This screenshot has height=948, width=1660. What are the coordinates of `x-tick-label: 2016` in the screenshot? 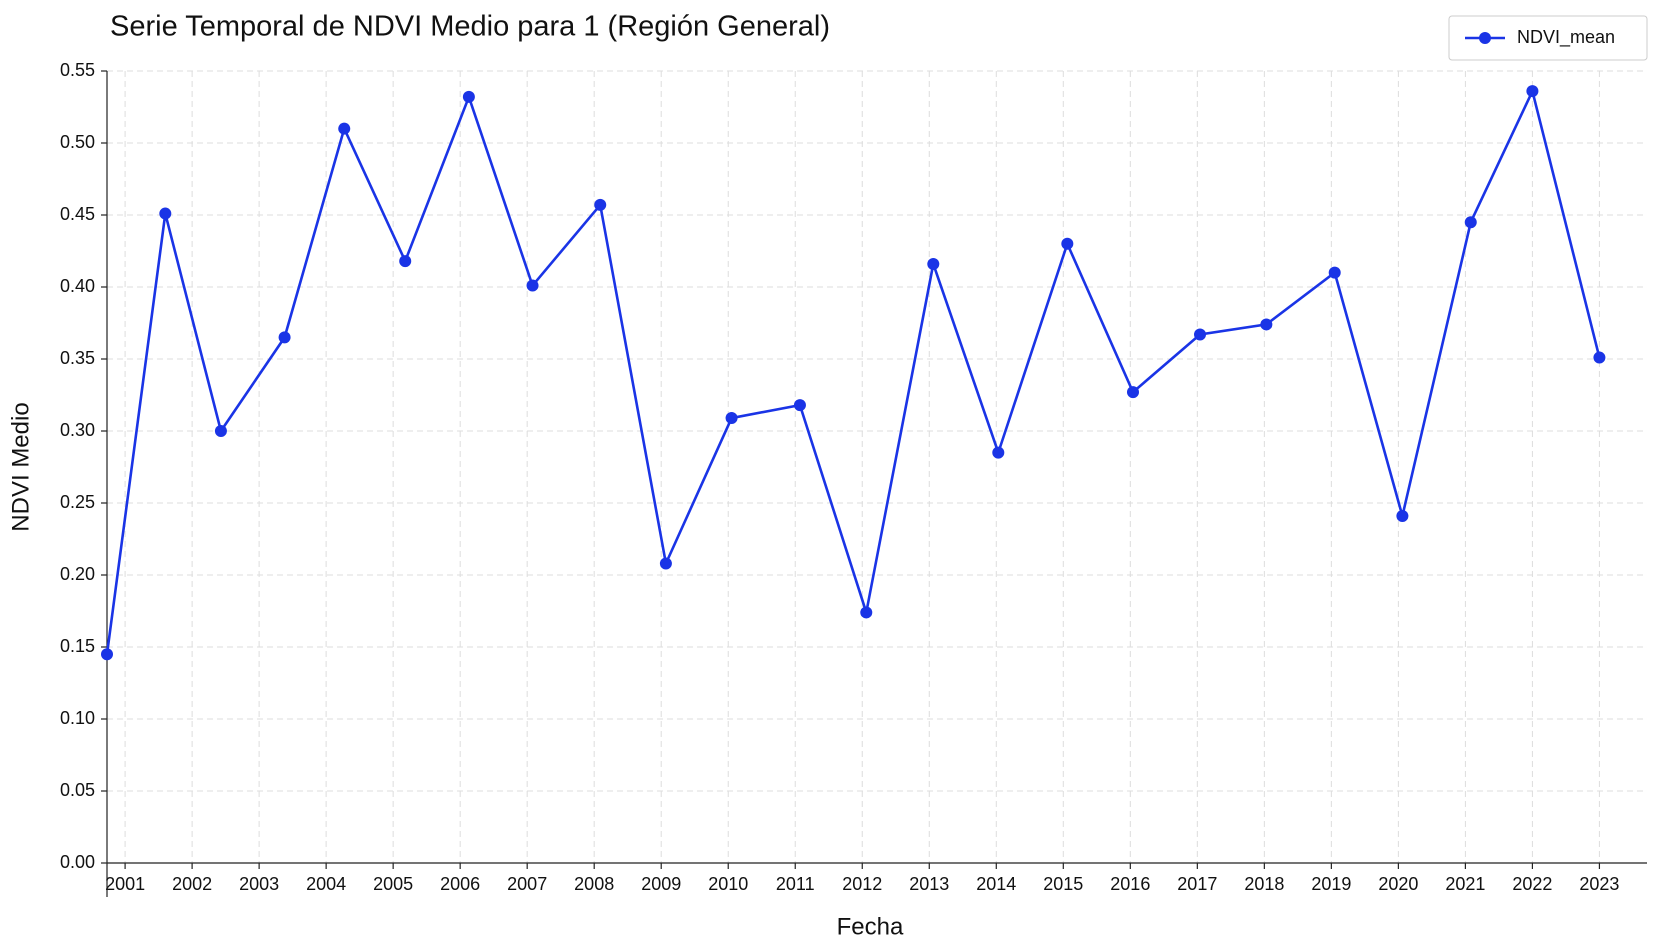 It's located at (1130, 884).